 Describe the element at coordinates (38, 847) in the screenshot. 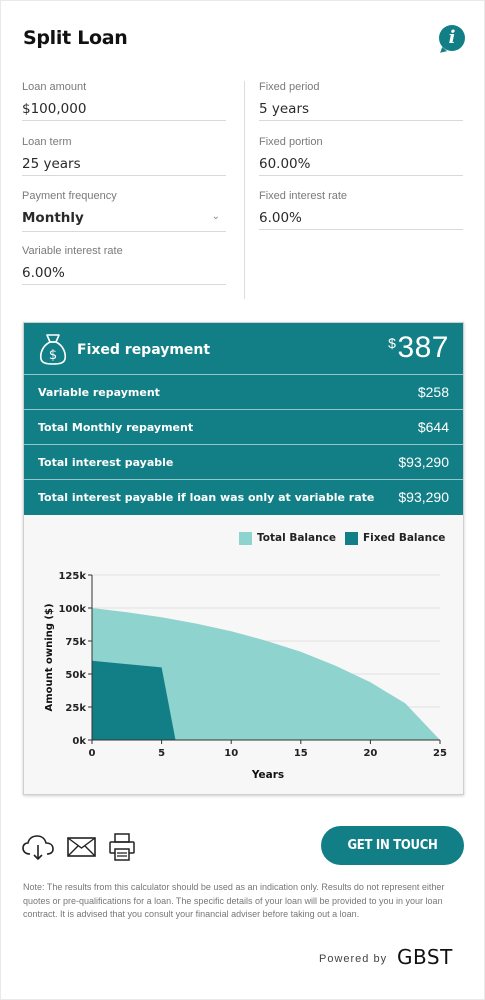

I see `cloud-download-icon` at that location.